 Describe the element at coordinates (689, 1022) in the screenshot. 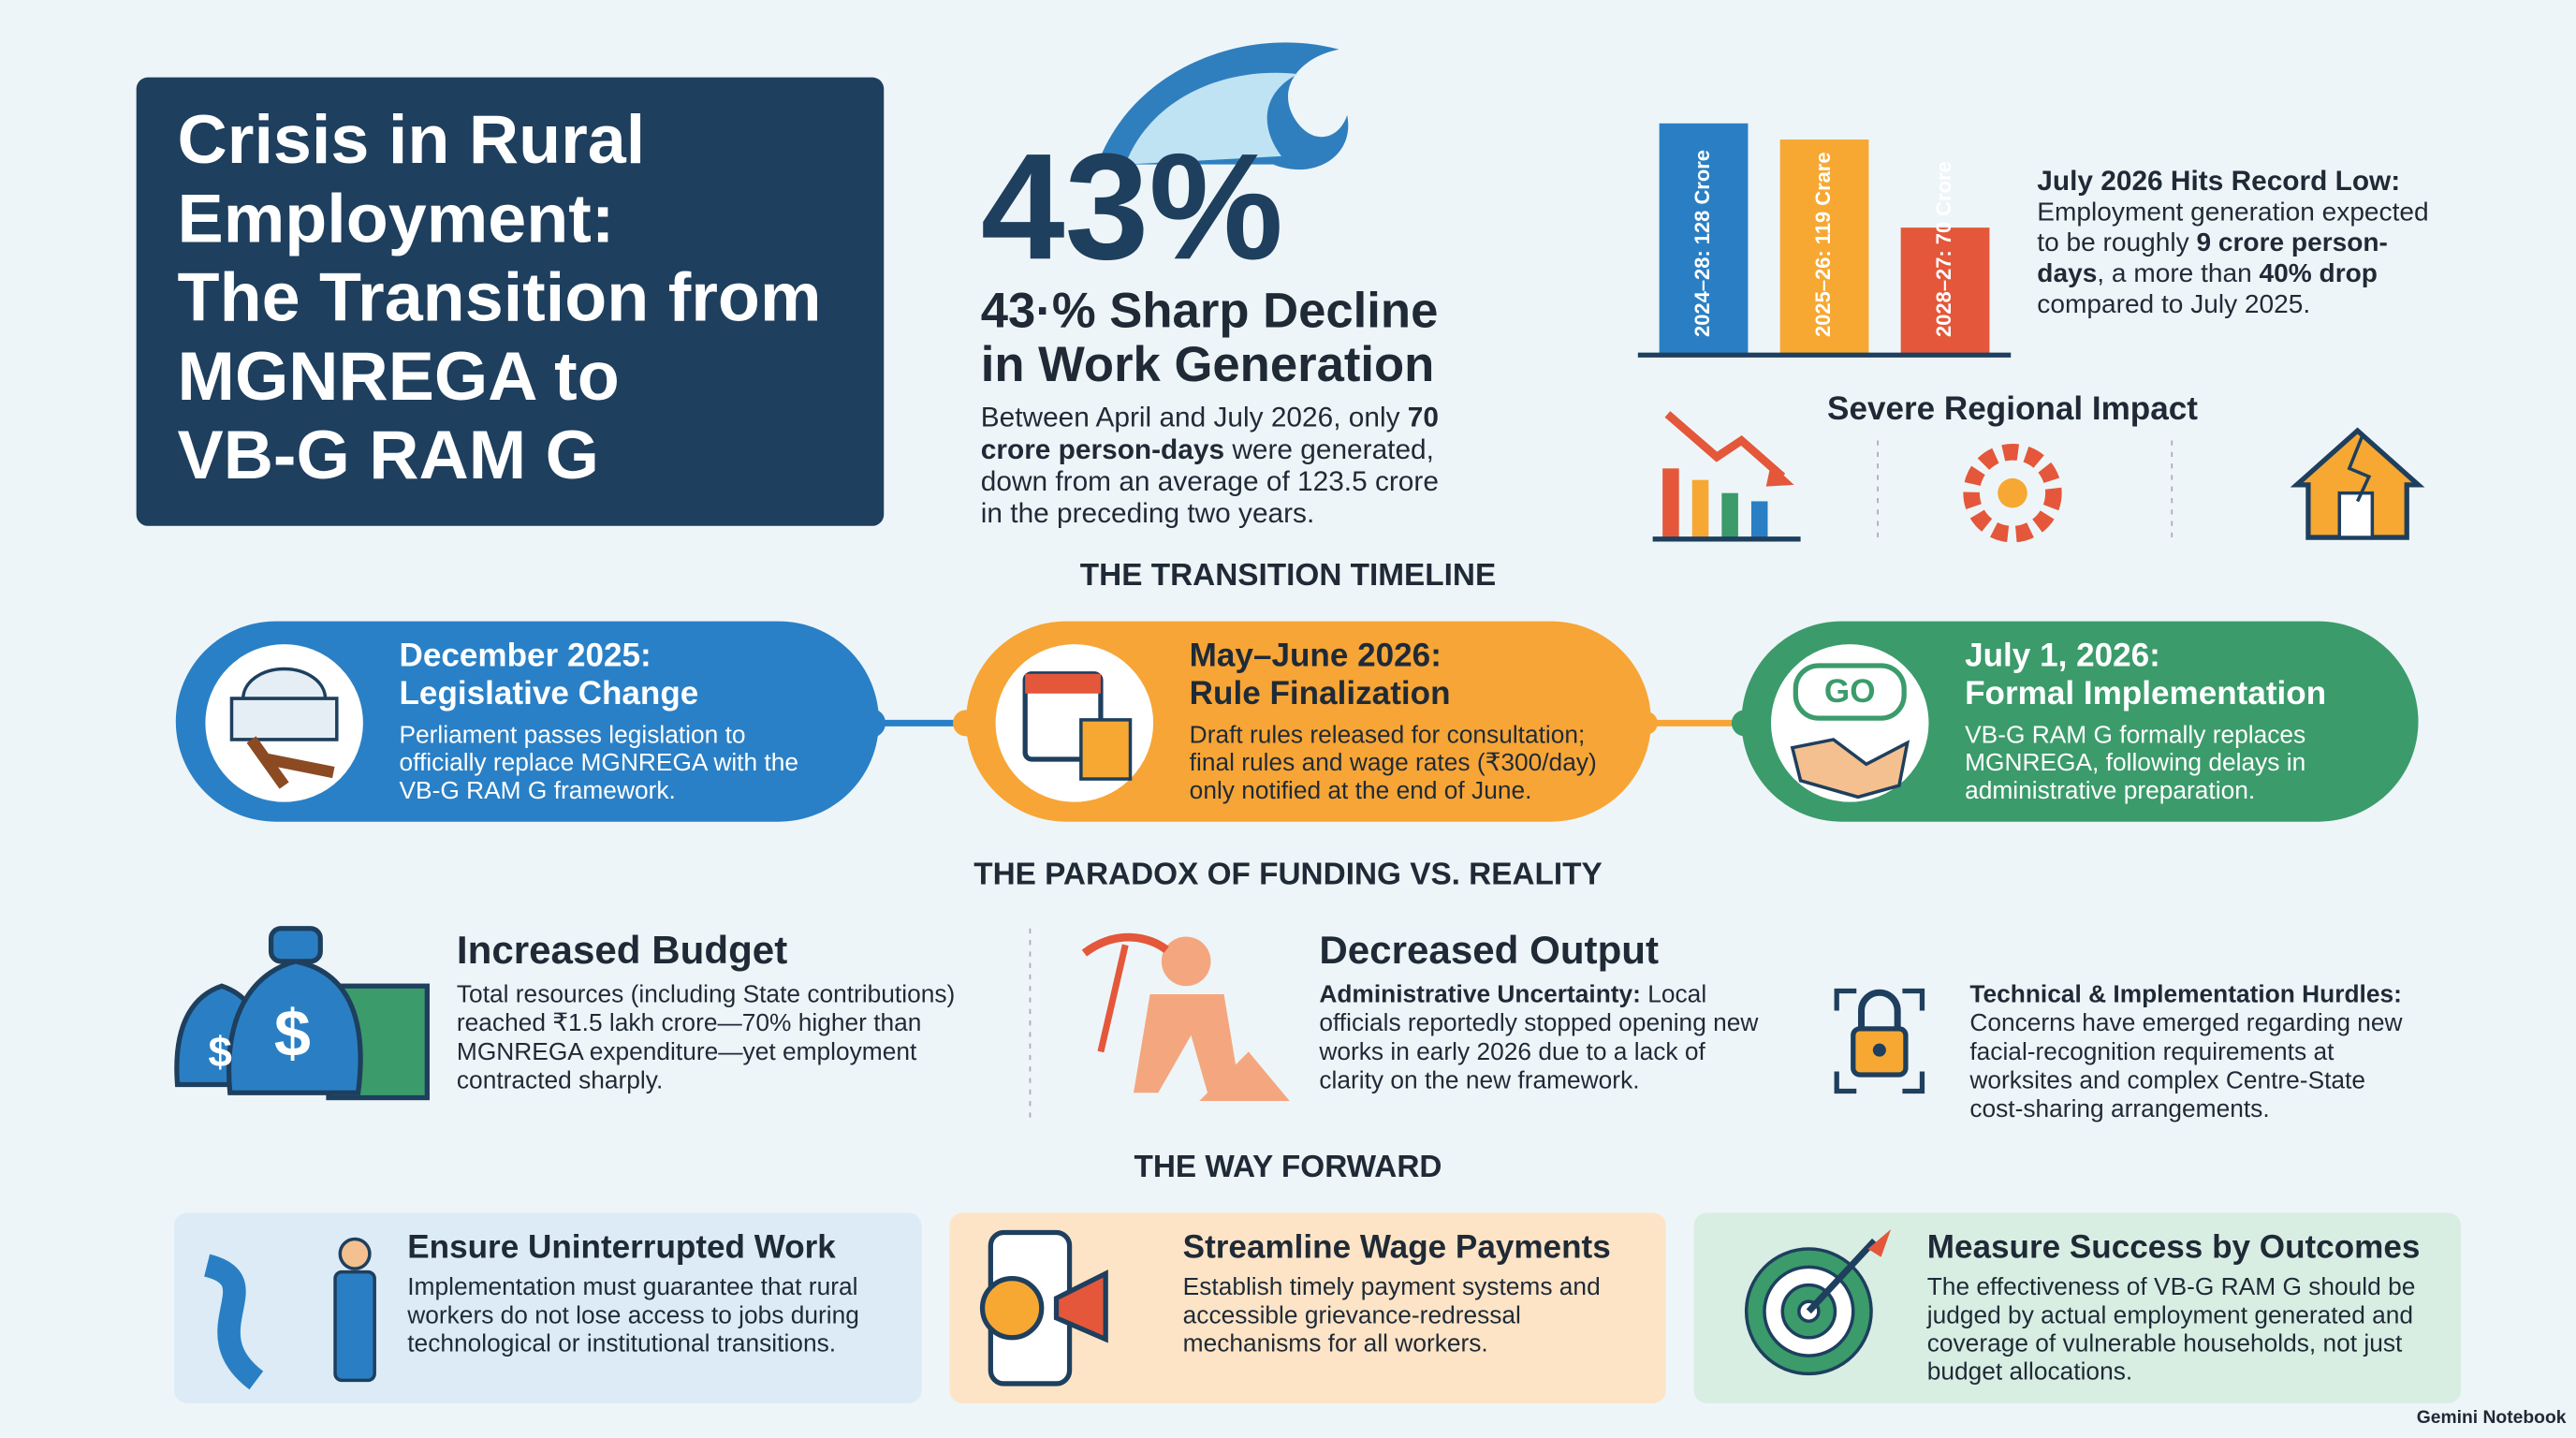

I see `paradox-body: reached ₹1.5 lakh crore—70% higher than` at that location.